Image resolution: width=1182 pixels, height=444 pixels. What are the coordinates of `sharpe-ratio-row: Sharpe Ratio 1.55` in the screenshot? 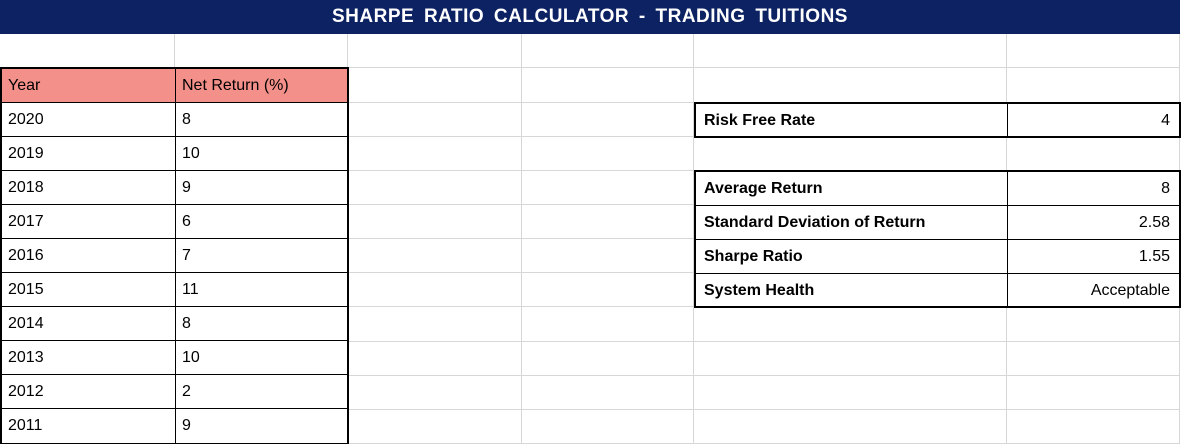 It's located at (937, 257).